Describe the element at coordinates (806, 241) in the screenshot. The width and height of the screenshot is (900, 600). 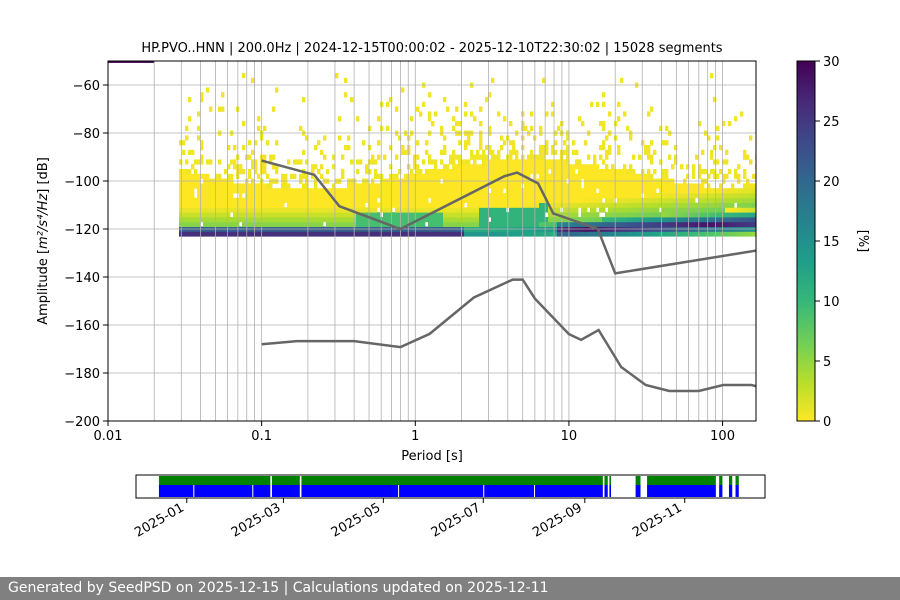
I see `colorbar` at that location.